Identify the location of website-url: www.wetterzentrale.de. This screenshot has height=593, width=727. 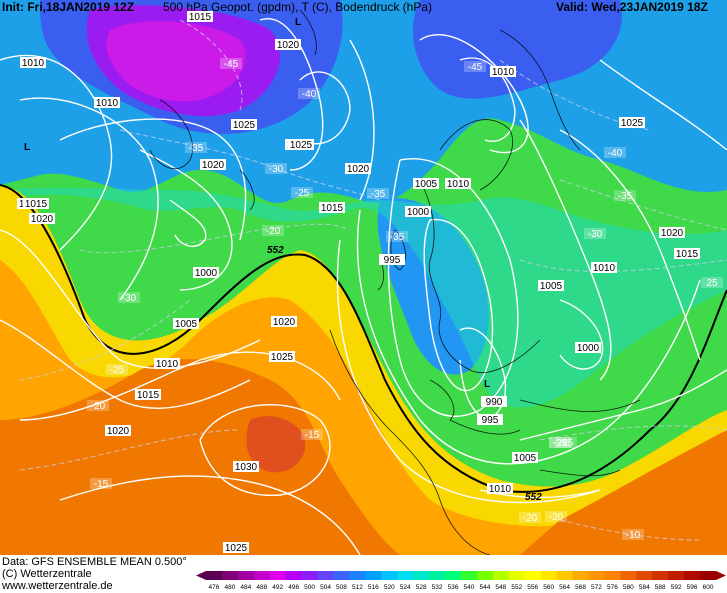
(57, 586).